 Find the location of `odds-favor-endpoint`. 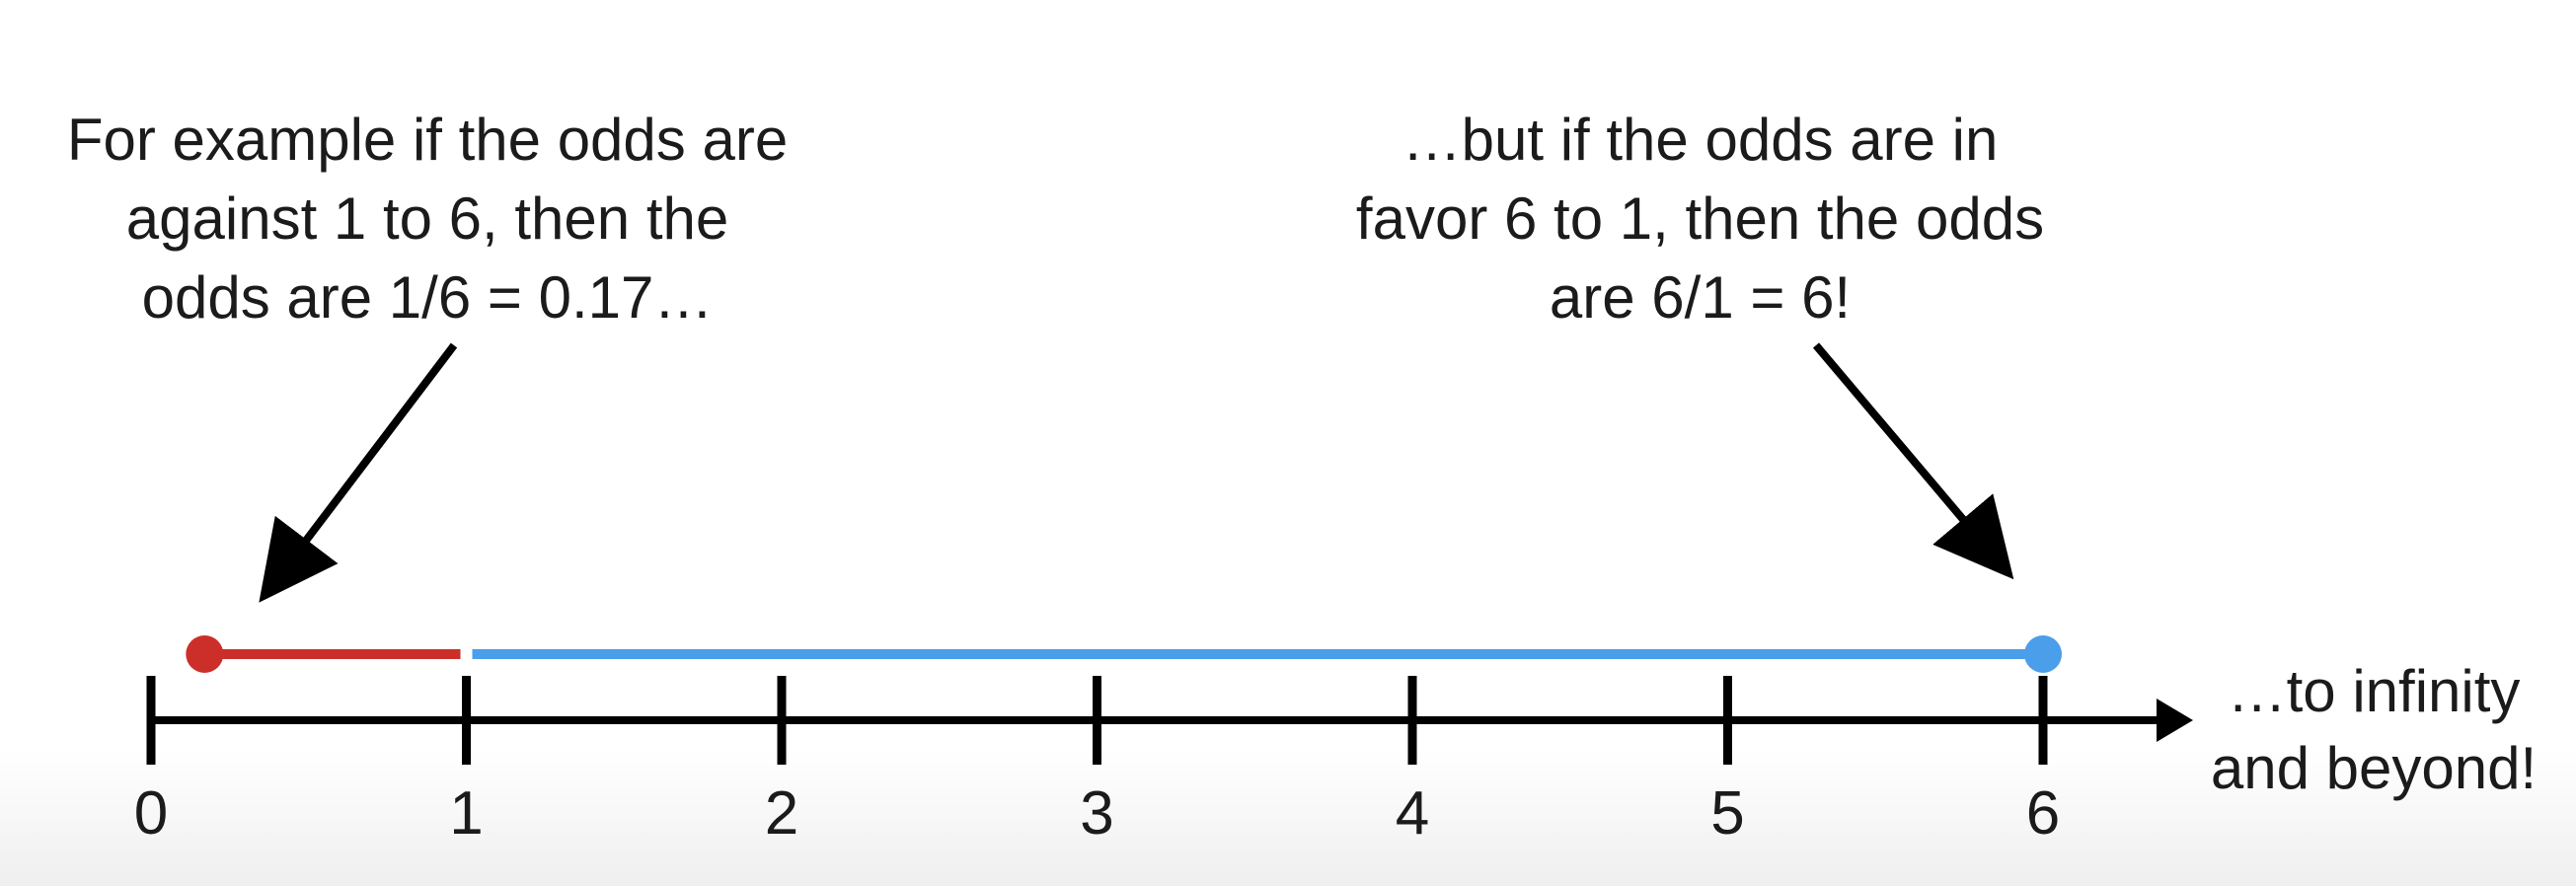

odds-favor-endpoint is located at coordinates (2043, 654).